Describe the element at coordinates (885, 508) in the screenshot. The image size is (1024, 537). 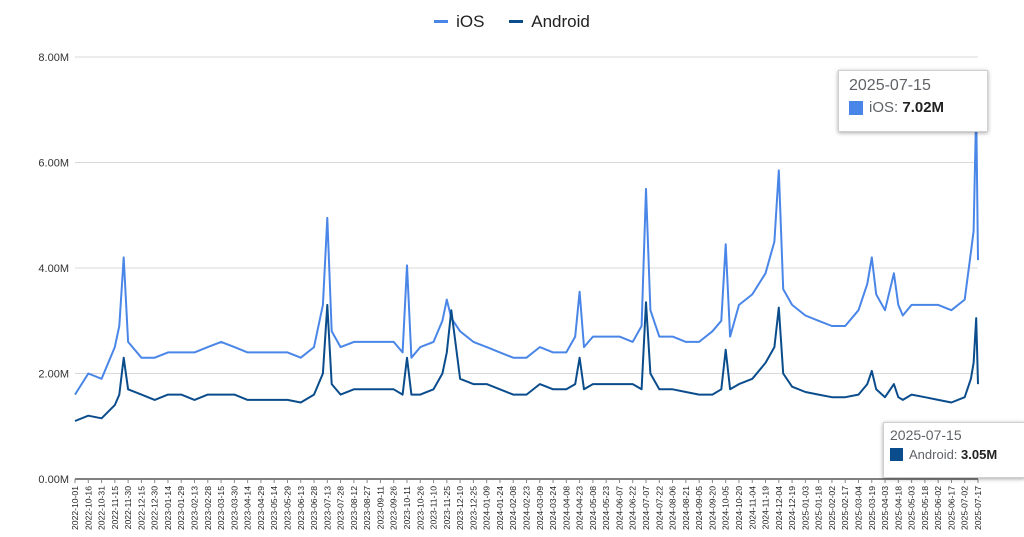
I see `x-tick-label: 2025-04-03` at that location.